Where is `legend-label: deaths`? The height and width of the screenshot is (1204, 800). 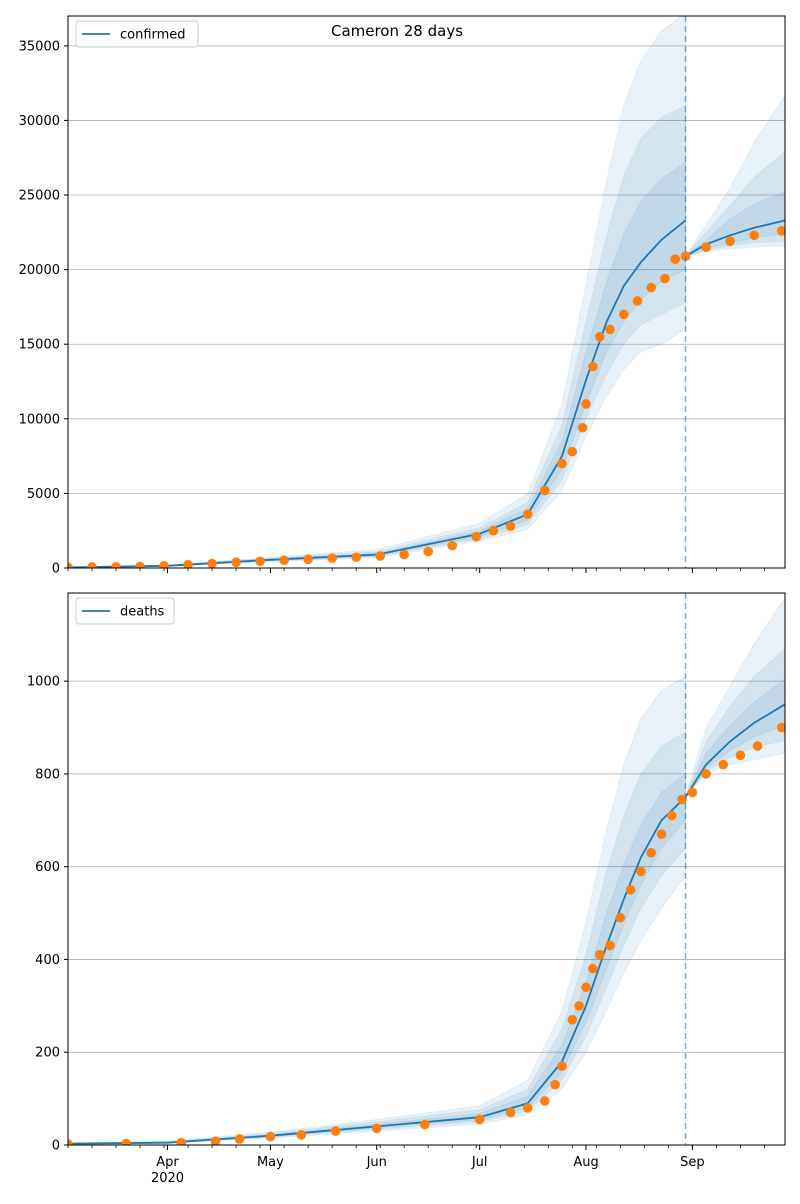
legend-label: deaths is located at coordinates (142, 612).